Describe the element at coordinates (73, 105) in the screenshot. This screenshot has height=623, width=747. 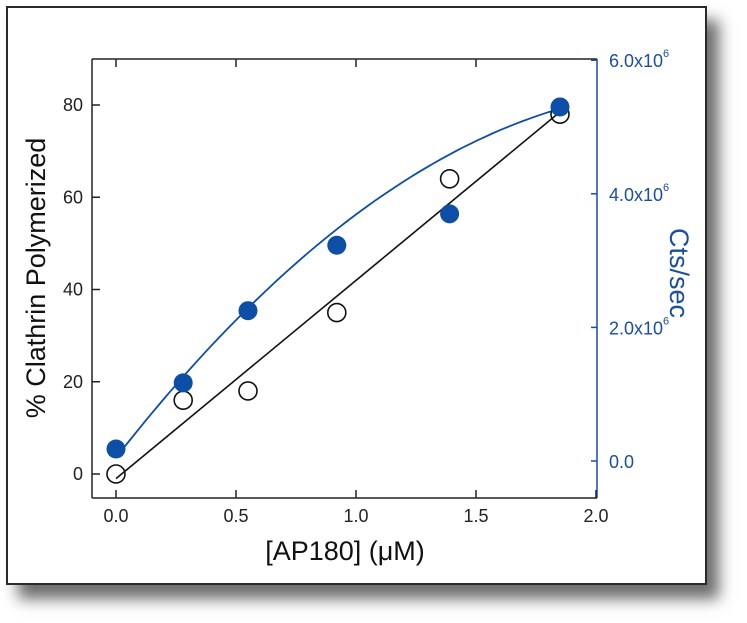
I see `y-tick-label: 80` at that location.